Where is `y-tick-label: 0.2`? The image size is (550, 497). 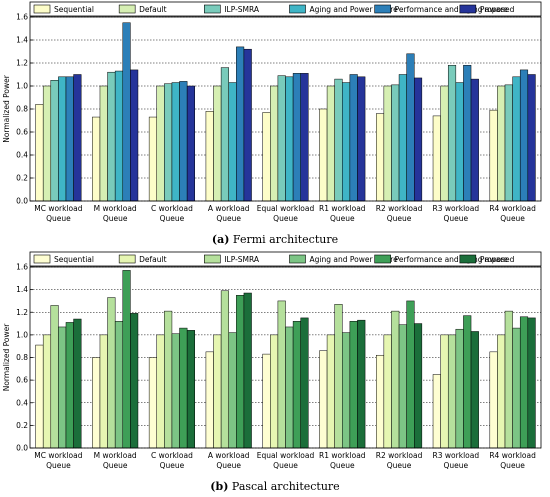 y-tick-label: 0.2 is located at coordinates (22, 178).